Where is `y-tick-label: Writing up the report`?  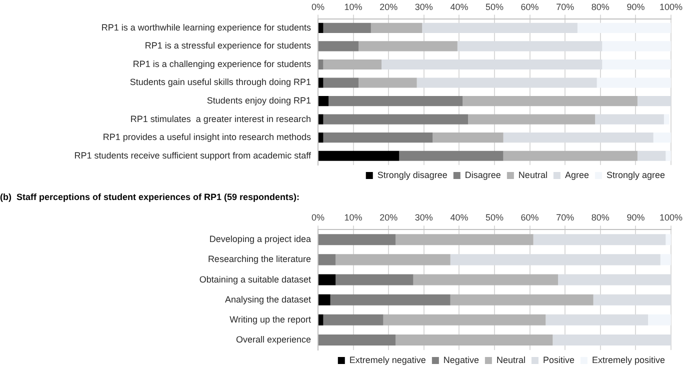
y-tick-label: Writing up the report is located at coordinates (271, 319).